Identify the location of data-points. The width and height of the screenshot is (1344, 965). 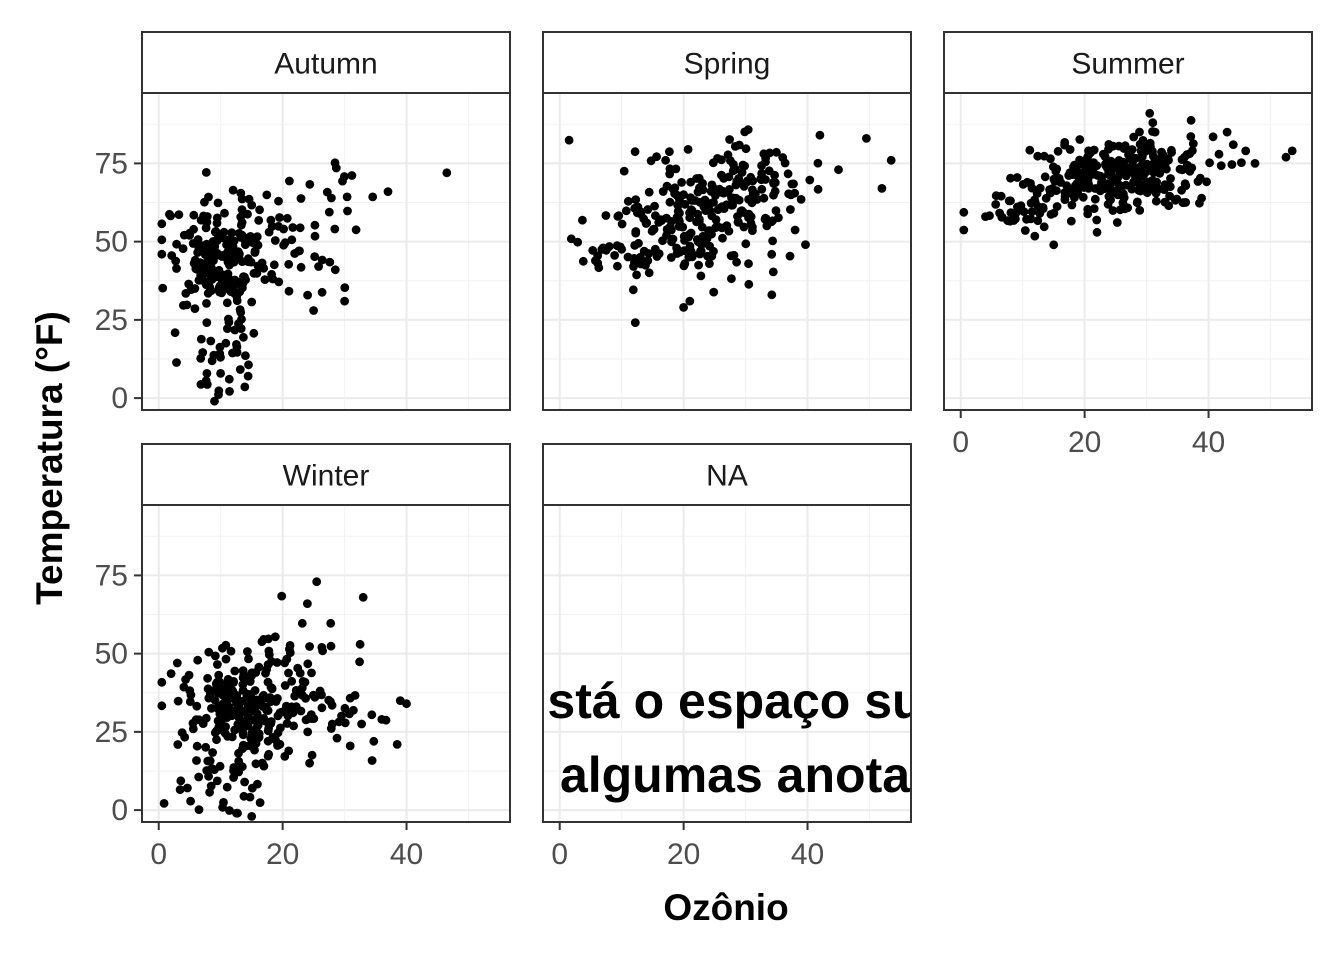
(304, 282).